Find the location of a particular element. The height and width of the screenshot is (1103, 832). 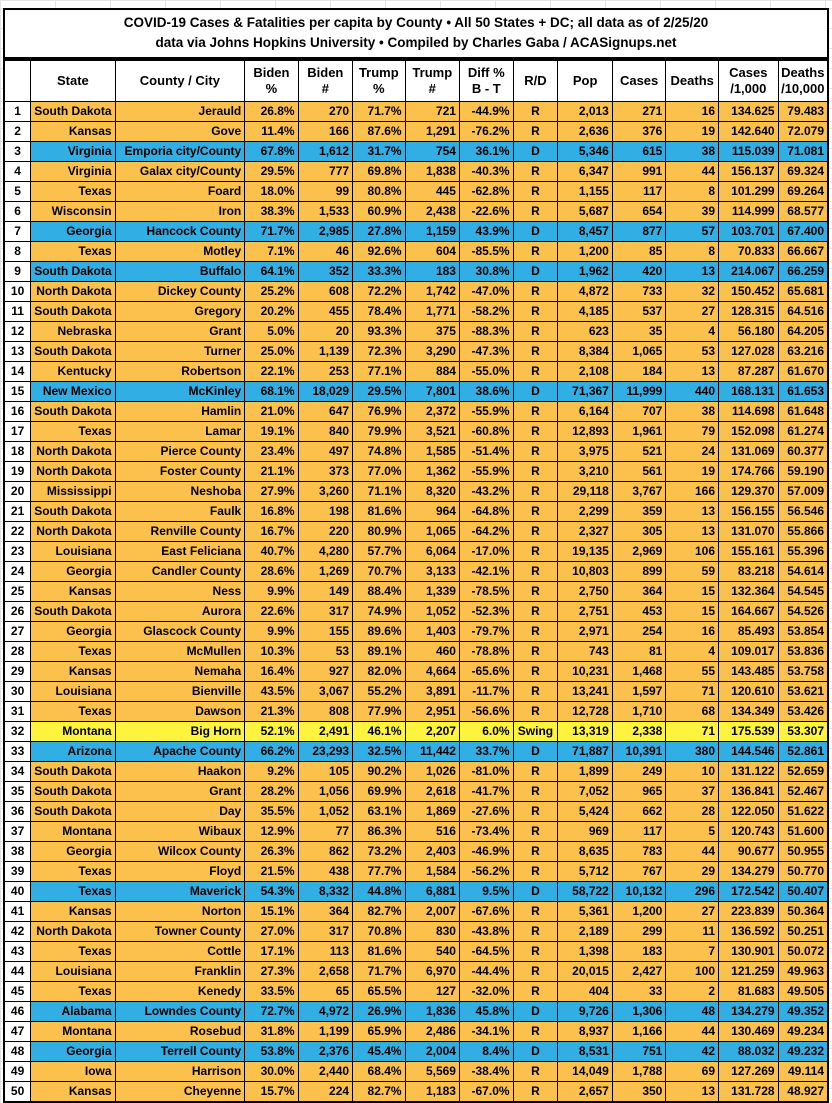

cases-cell: 81 is located at coordinates (639, 651).